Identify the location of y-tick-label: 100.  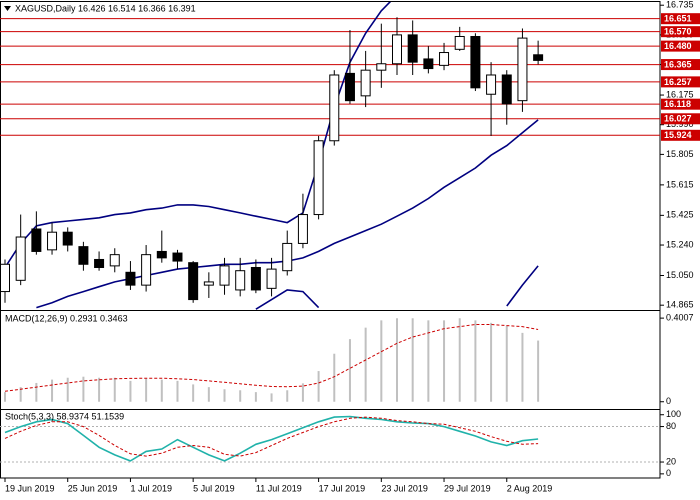
(673, 414).